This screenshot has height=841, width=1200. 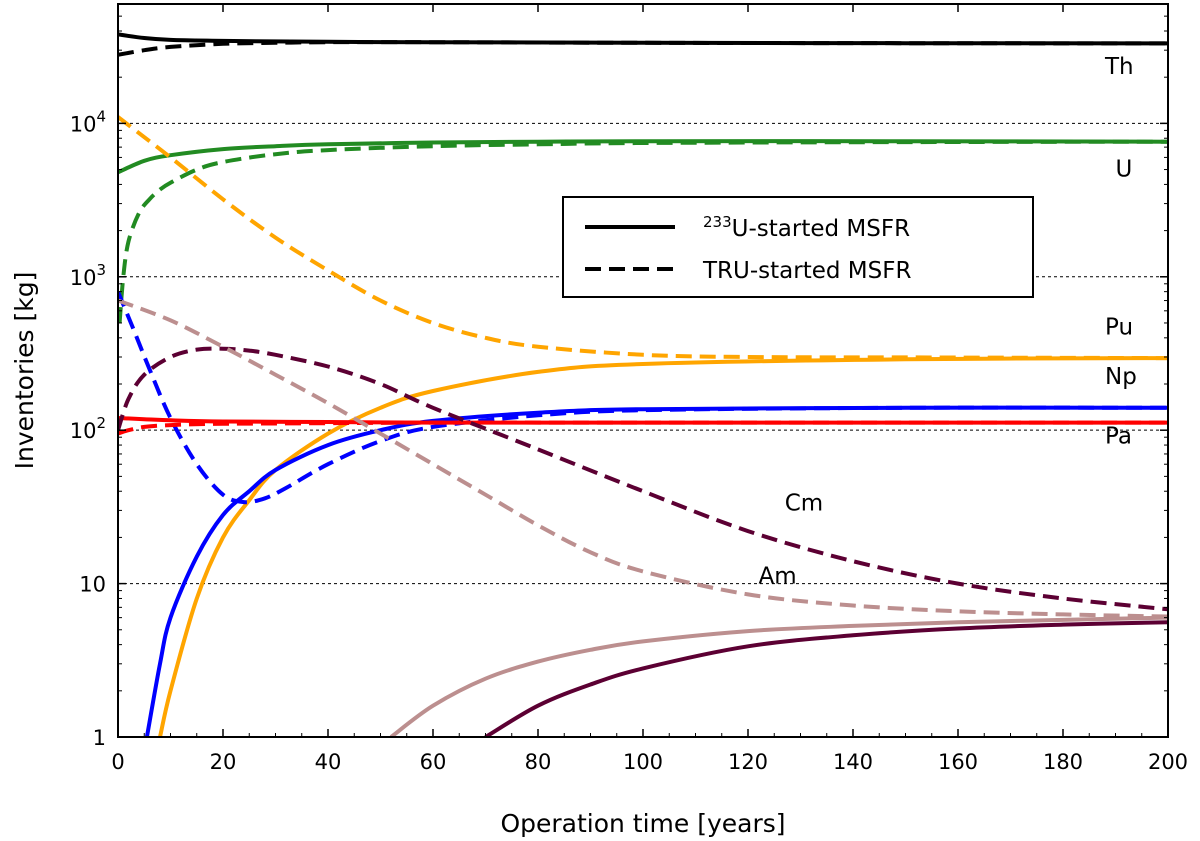 What do you see at coordinates (1121, 377) in the screenshot?
I see `series-label-np: Np` at bounding box center [1121, 377].